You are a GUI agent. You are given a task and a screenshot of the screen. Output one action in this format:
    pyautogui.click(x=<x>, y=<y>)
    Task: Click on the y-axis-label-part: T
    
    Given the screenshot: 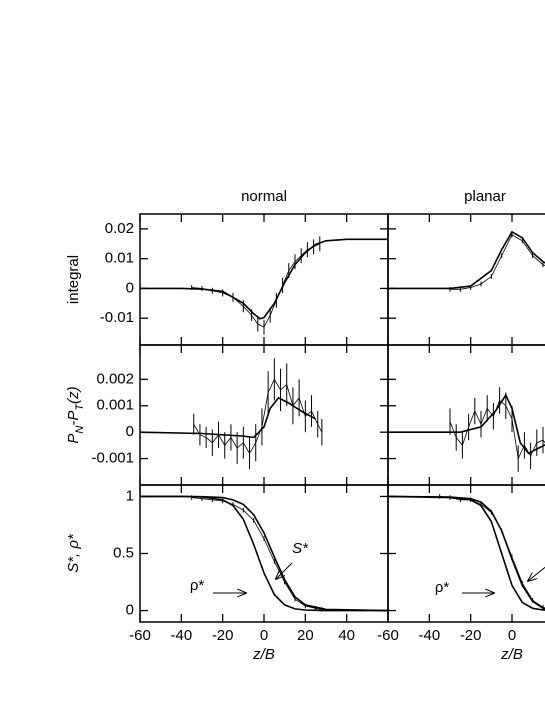 What is the action you would take?
    pyautogui.click(x=80, y=407)
    